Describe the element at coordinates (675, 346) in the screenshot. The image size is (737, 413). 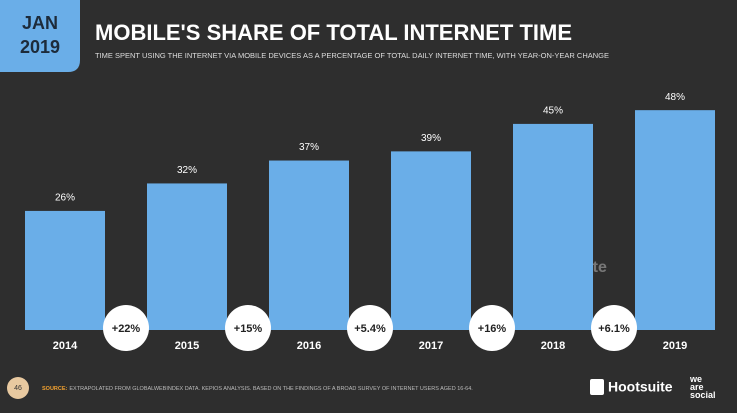
I see `x-tick-label: 2019` at that location.